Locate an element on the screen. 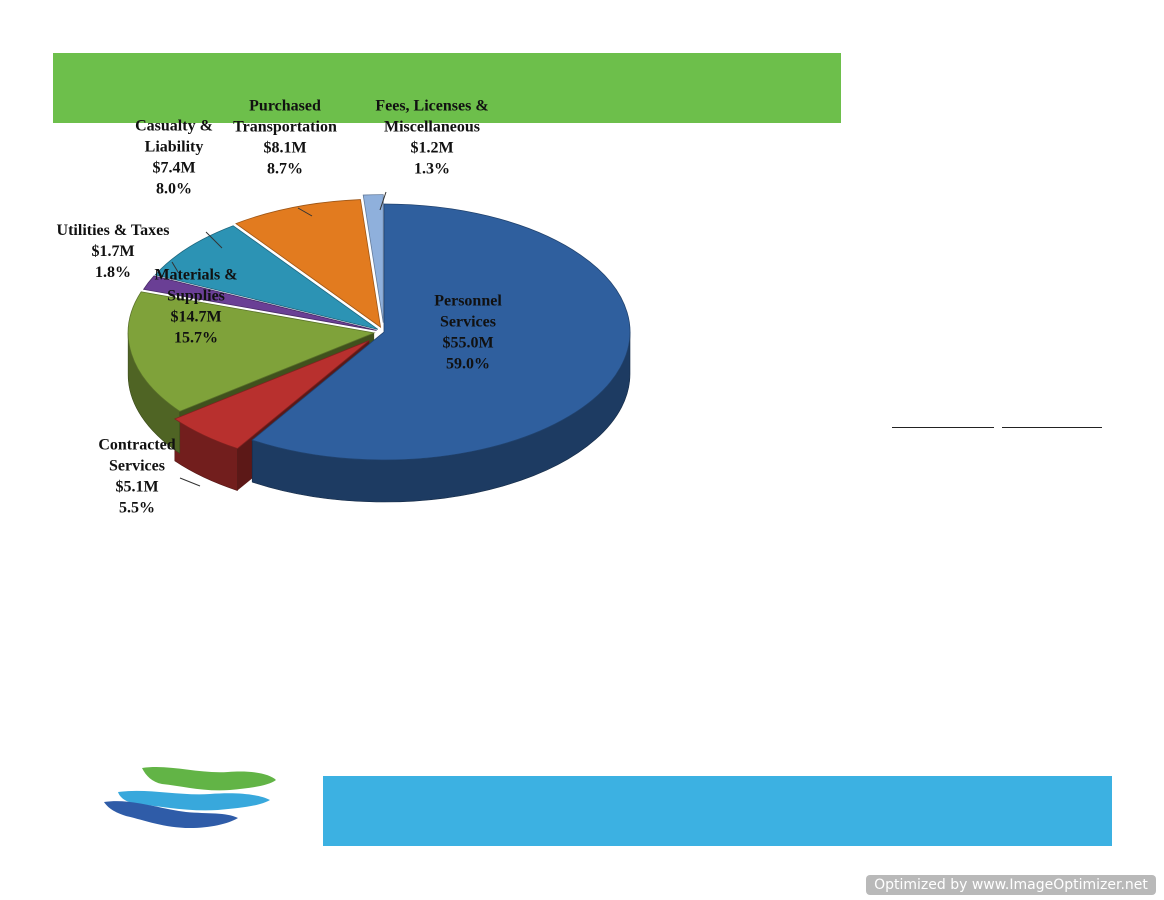 The height and width of the screenshot is (900, 1164). slice-label-0: Personnel Services $55.0M 59.0% is located at coordinates (468, 333).